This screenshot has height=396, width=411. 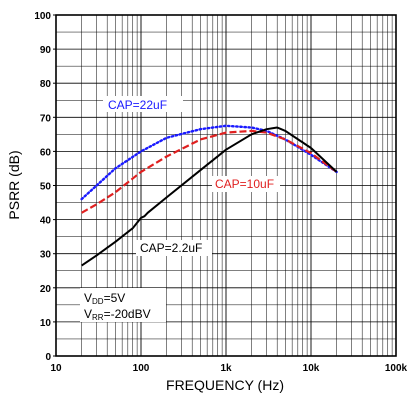 I want to click on x-tick-label: 10k, so click(x=311, y=368).